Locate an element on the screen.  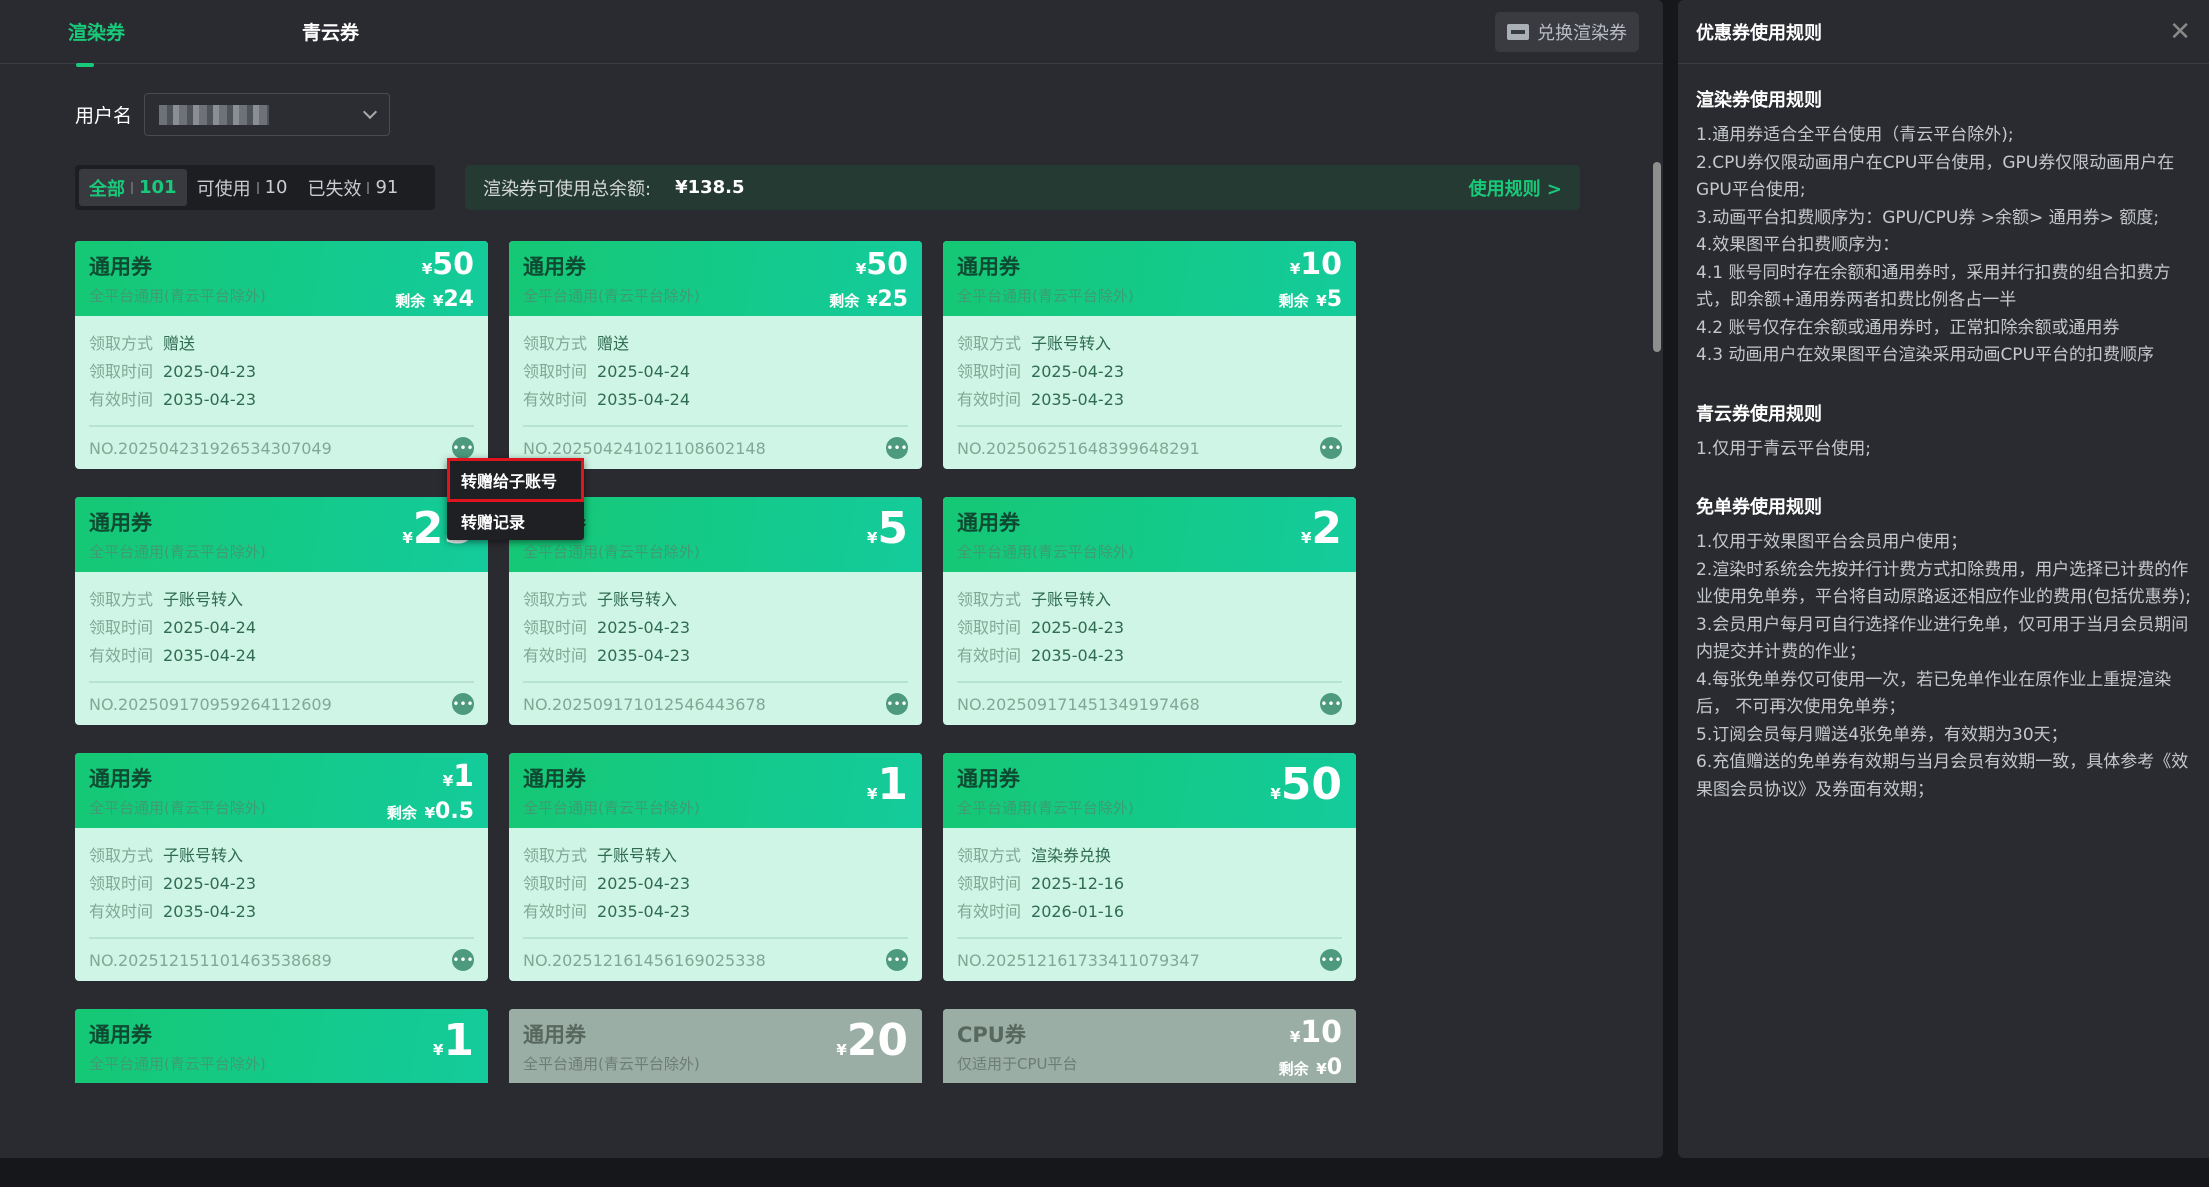
redeem-button: 兑换渲染券 is located at coordinates (1567, 32).